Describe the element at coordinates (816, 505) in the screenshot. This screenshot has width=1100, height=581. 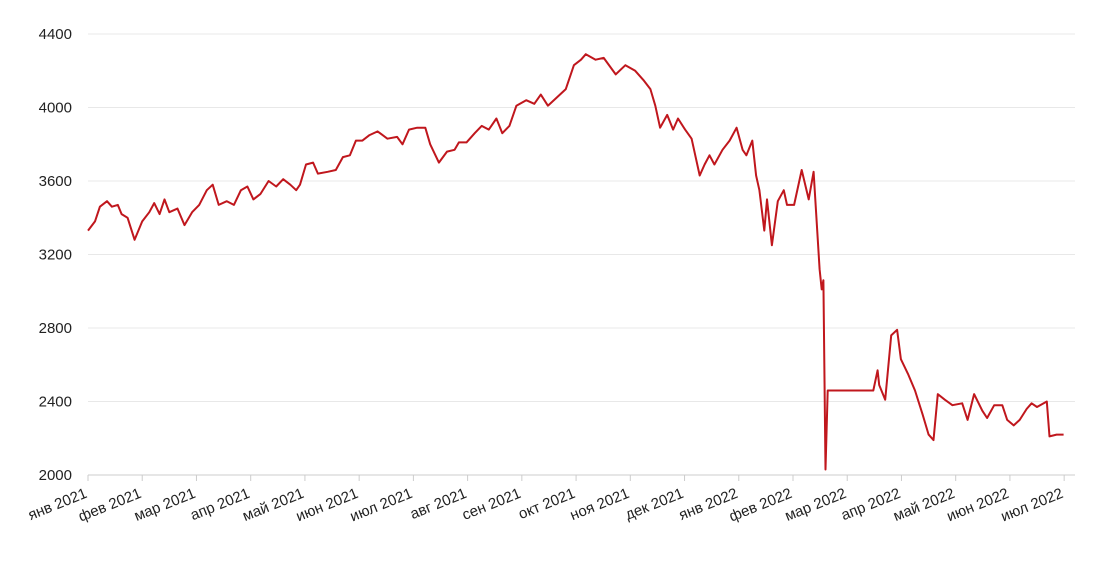
I see `x-tick-label: мар 2022` at that location.